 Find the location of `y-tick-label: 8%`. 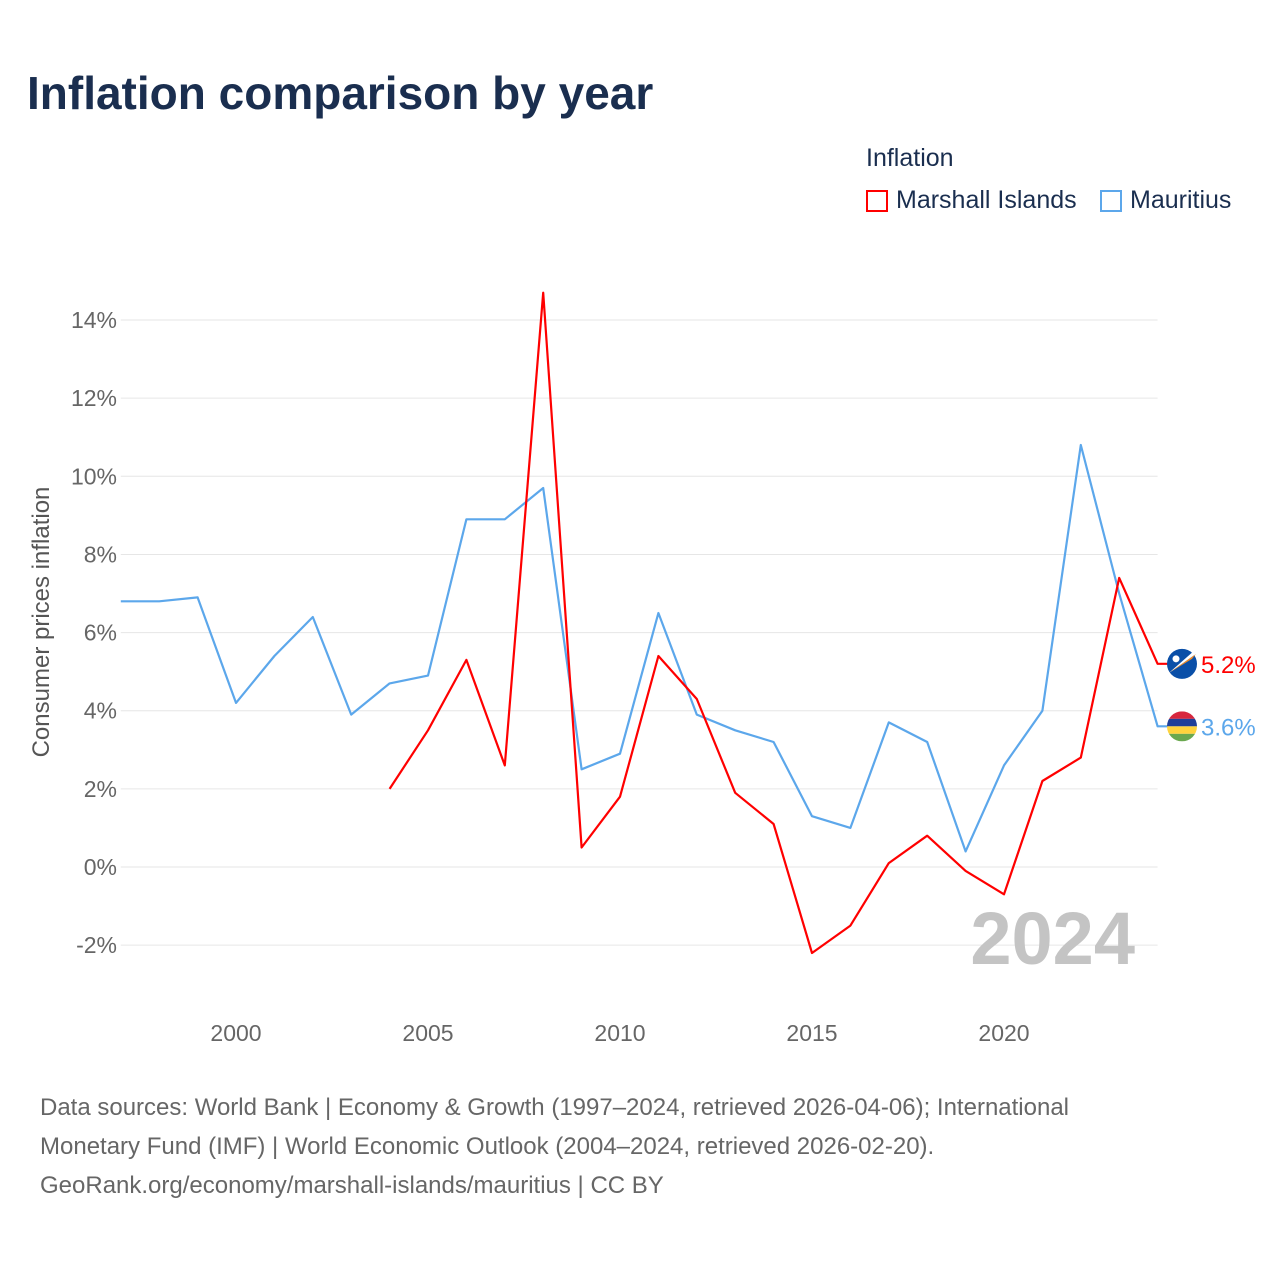

y-tick-label: 8% is located at coordinates (100, 554).